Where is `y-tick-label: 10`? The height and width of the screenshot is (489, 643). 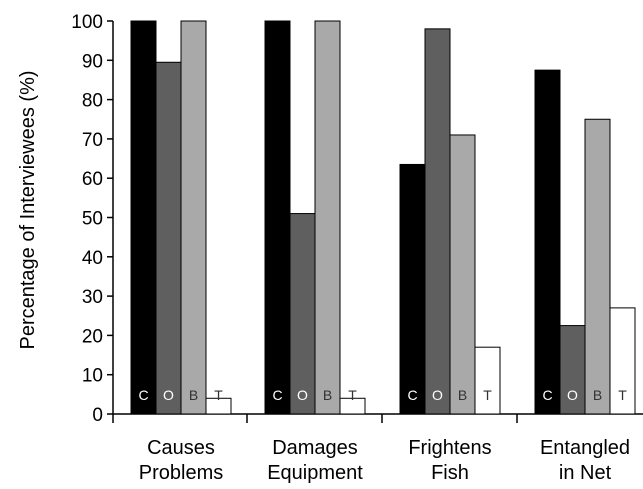
y-tick-label: 10 is located at coordinates (92, 376).